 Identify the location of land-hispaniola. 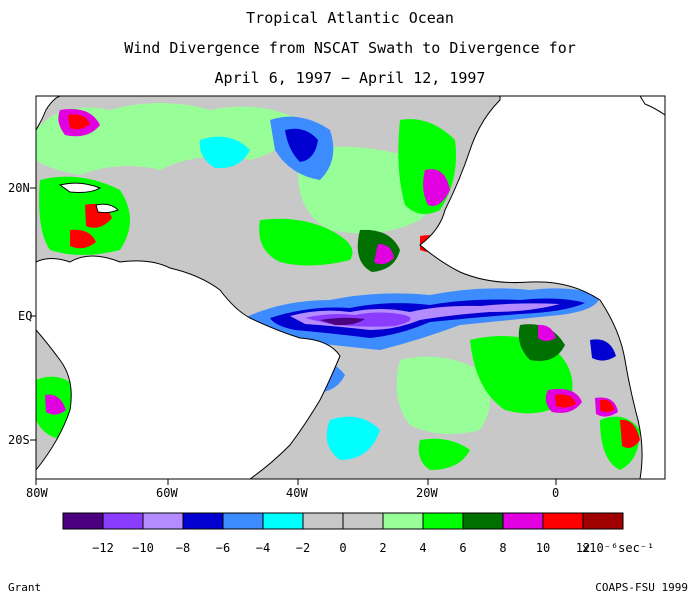
(107, 208).